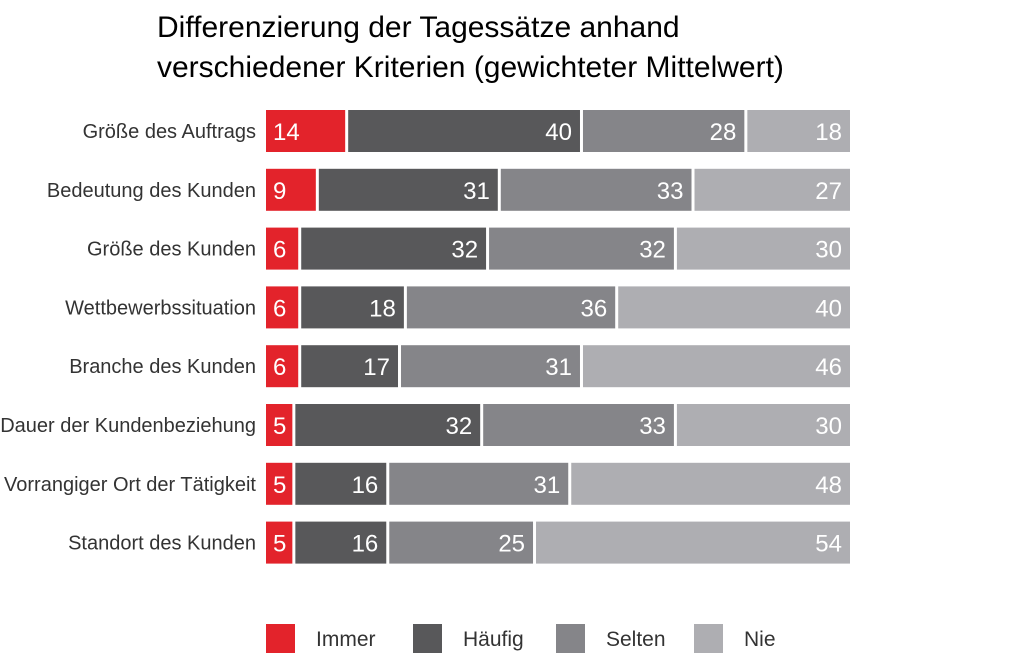 This screenshot has width=1031, height=654. What do you see at coordinates (511, 544) in the screenshot?
I see `data-label: 25` at bounding box center [511, 544].